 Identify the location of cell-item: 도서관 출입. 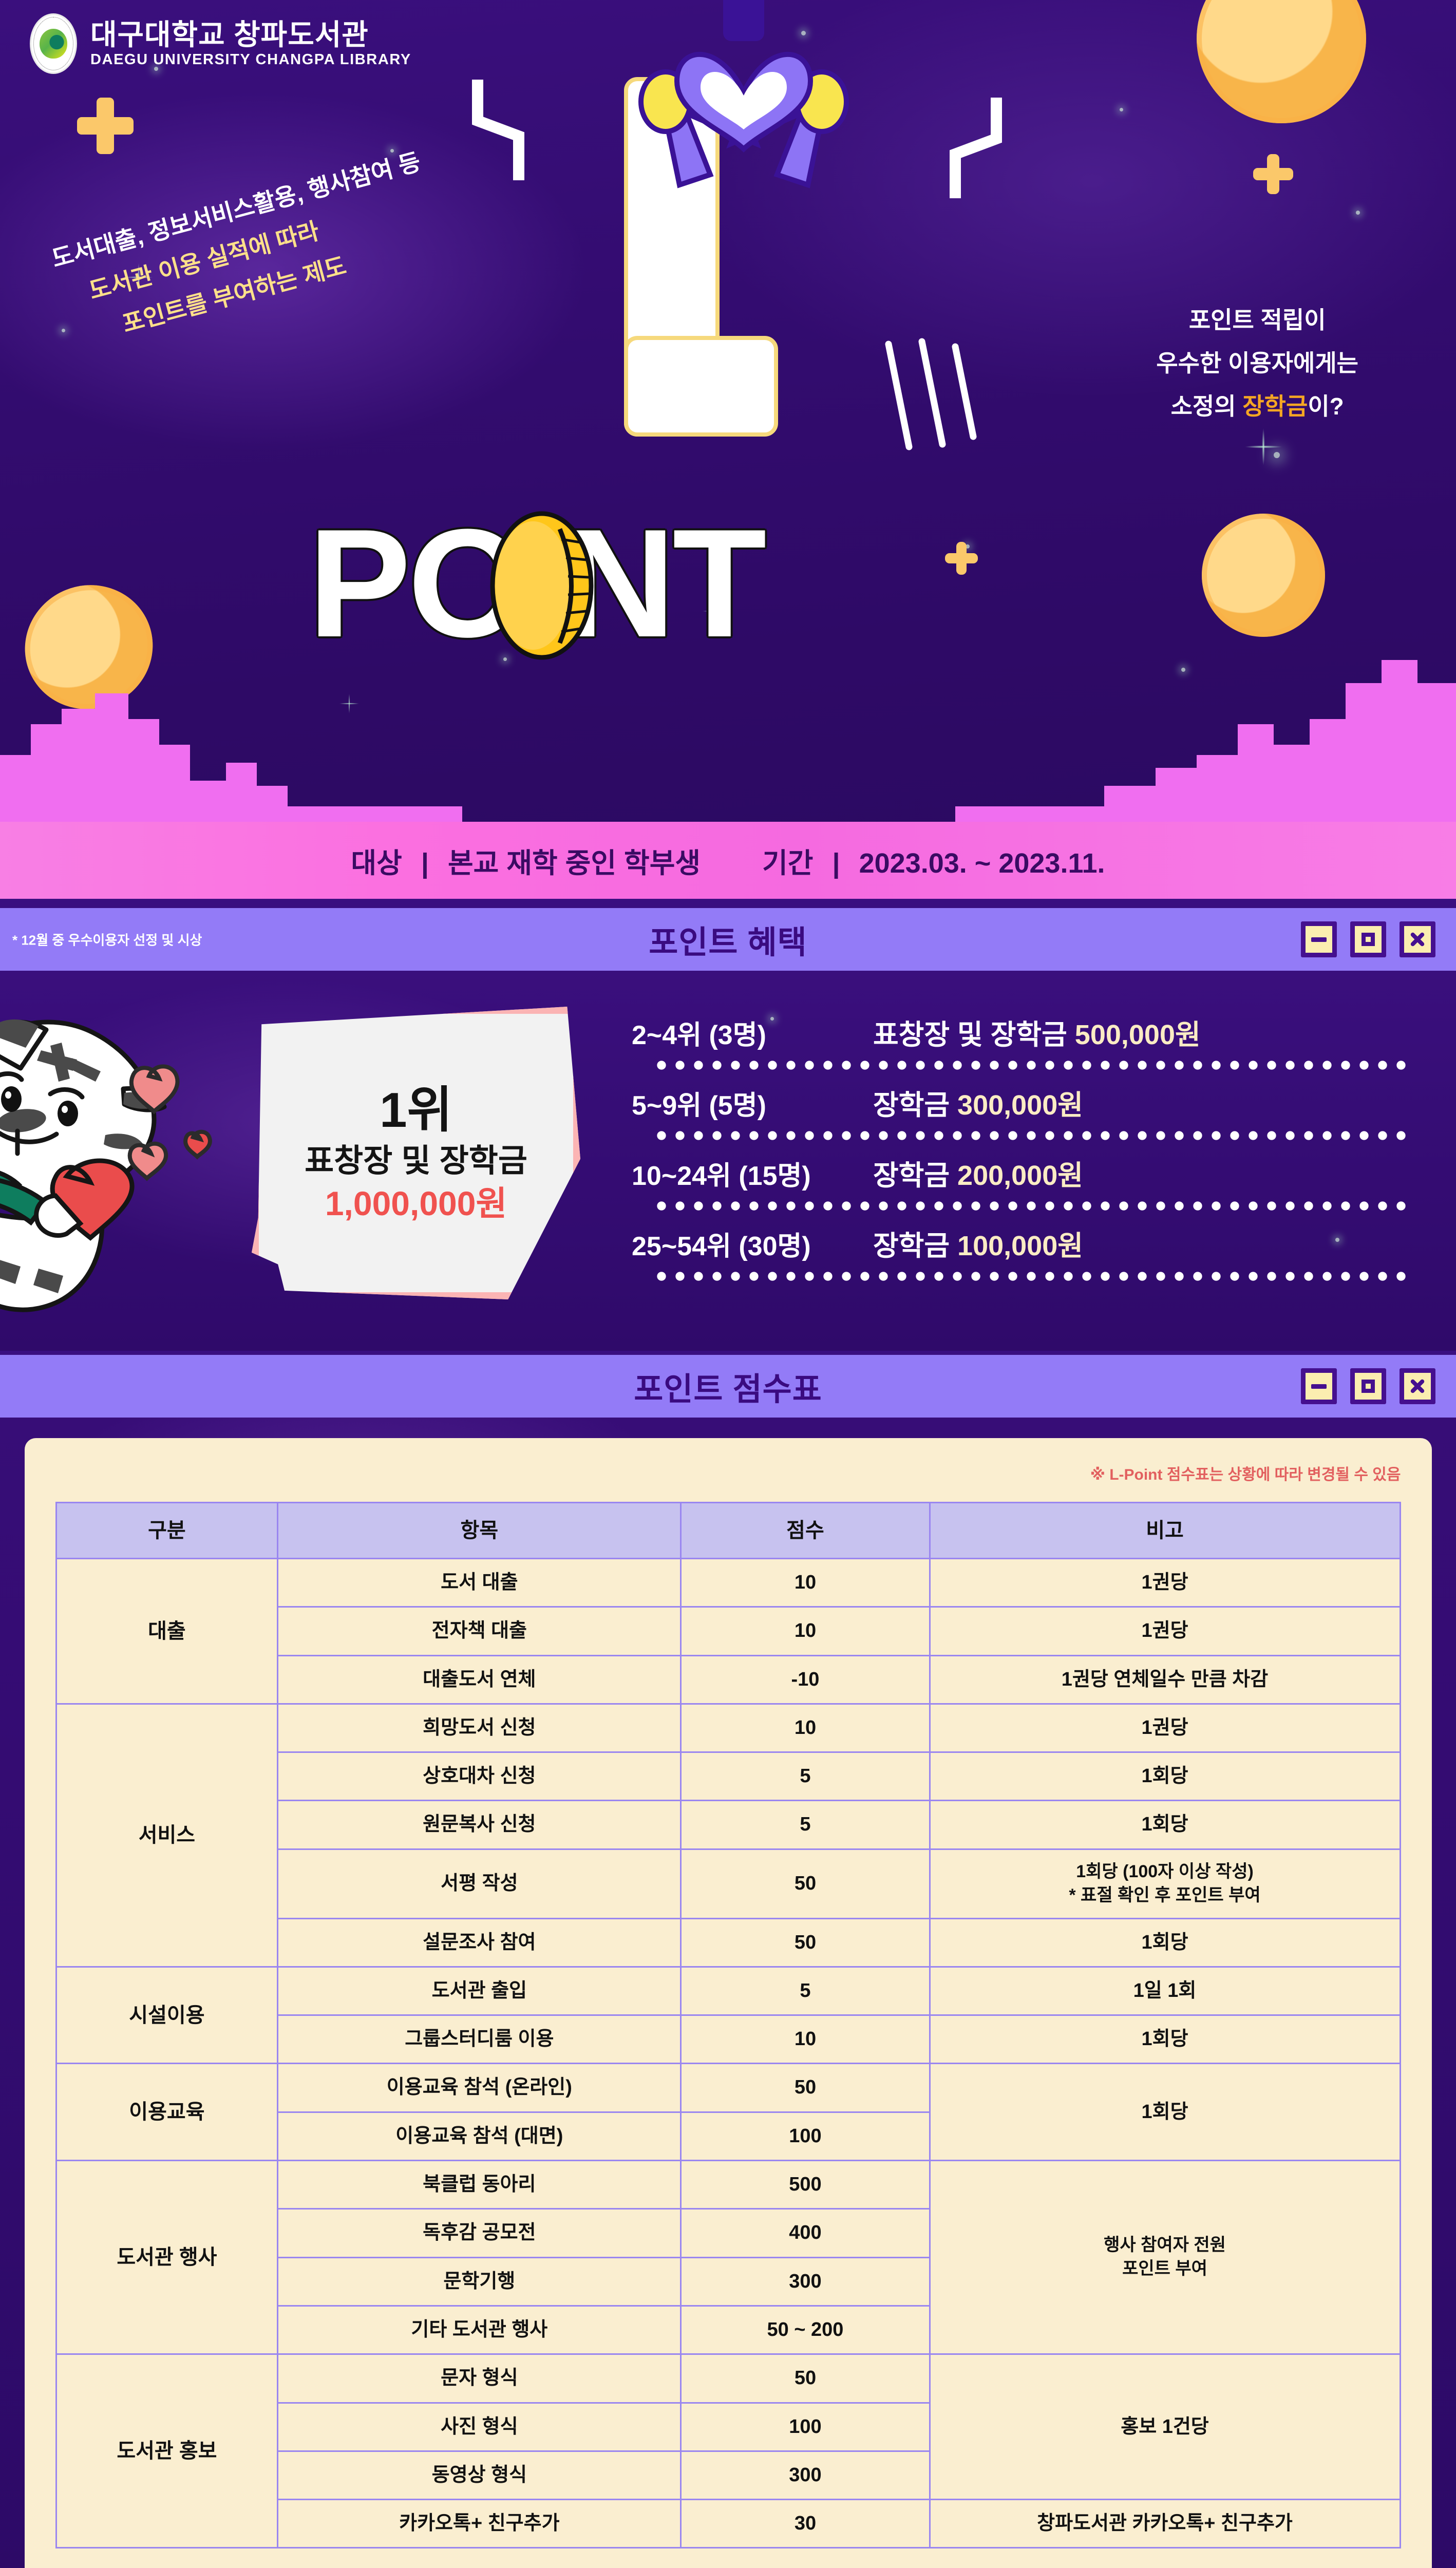
(479, 1991).